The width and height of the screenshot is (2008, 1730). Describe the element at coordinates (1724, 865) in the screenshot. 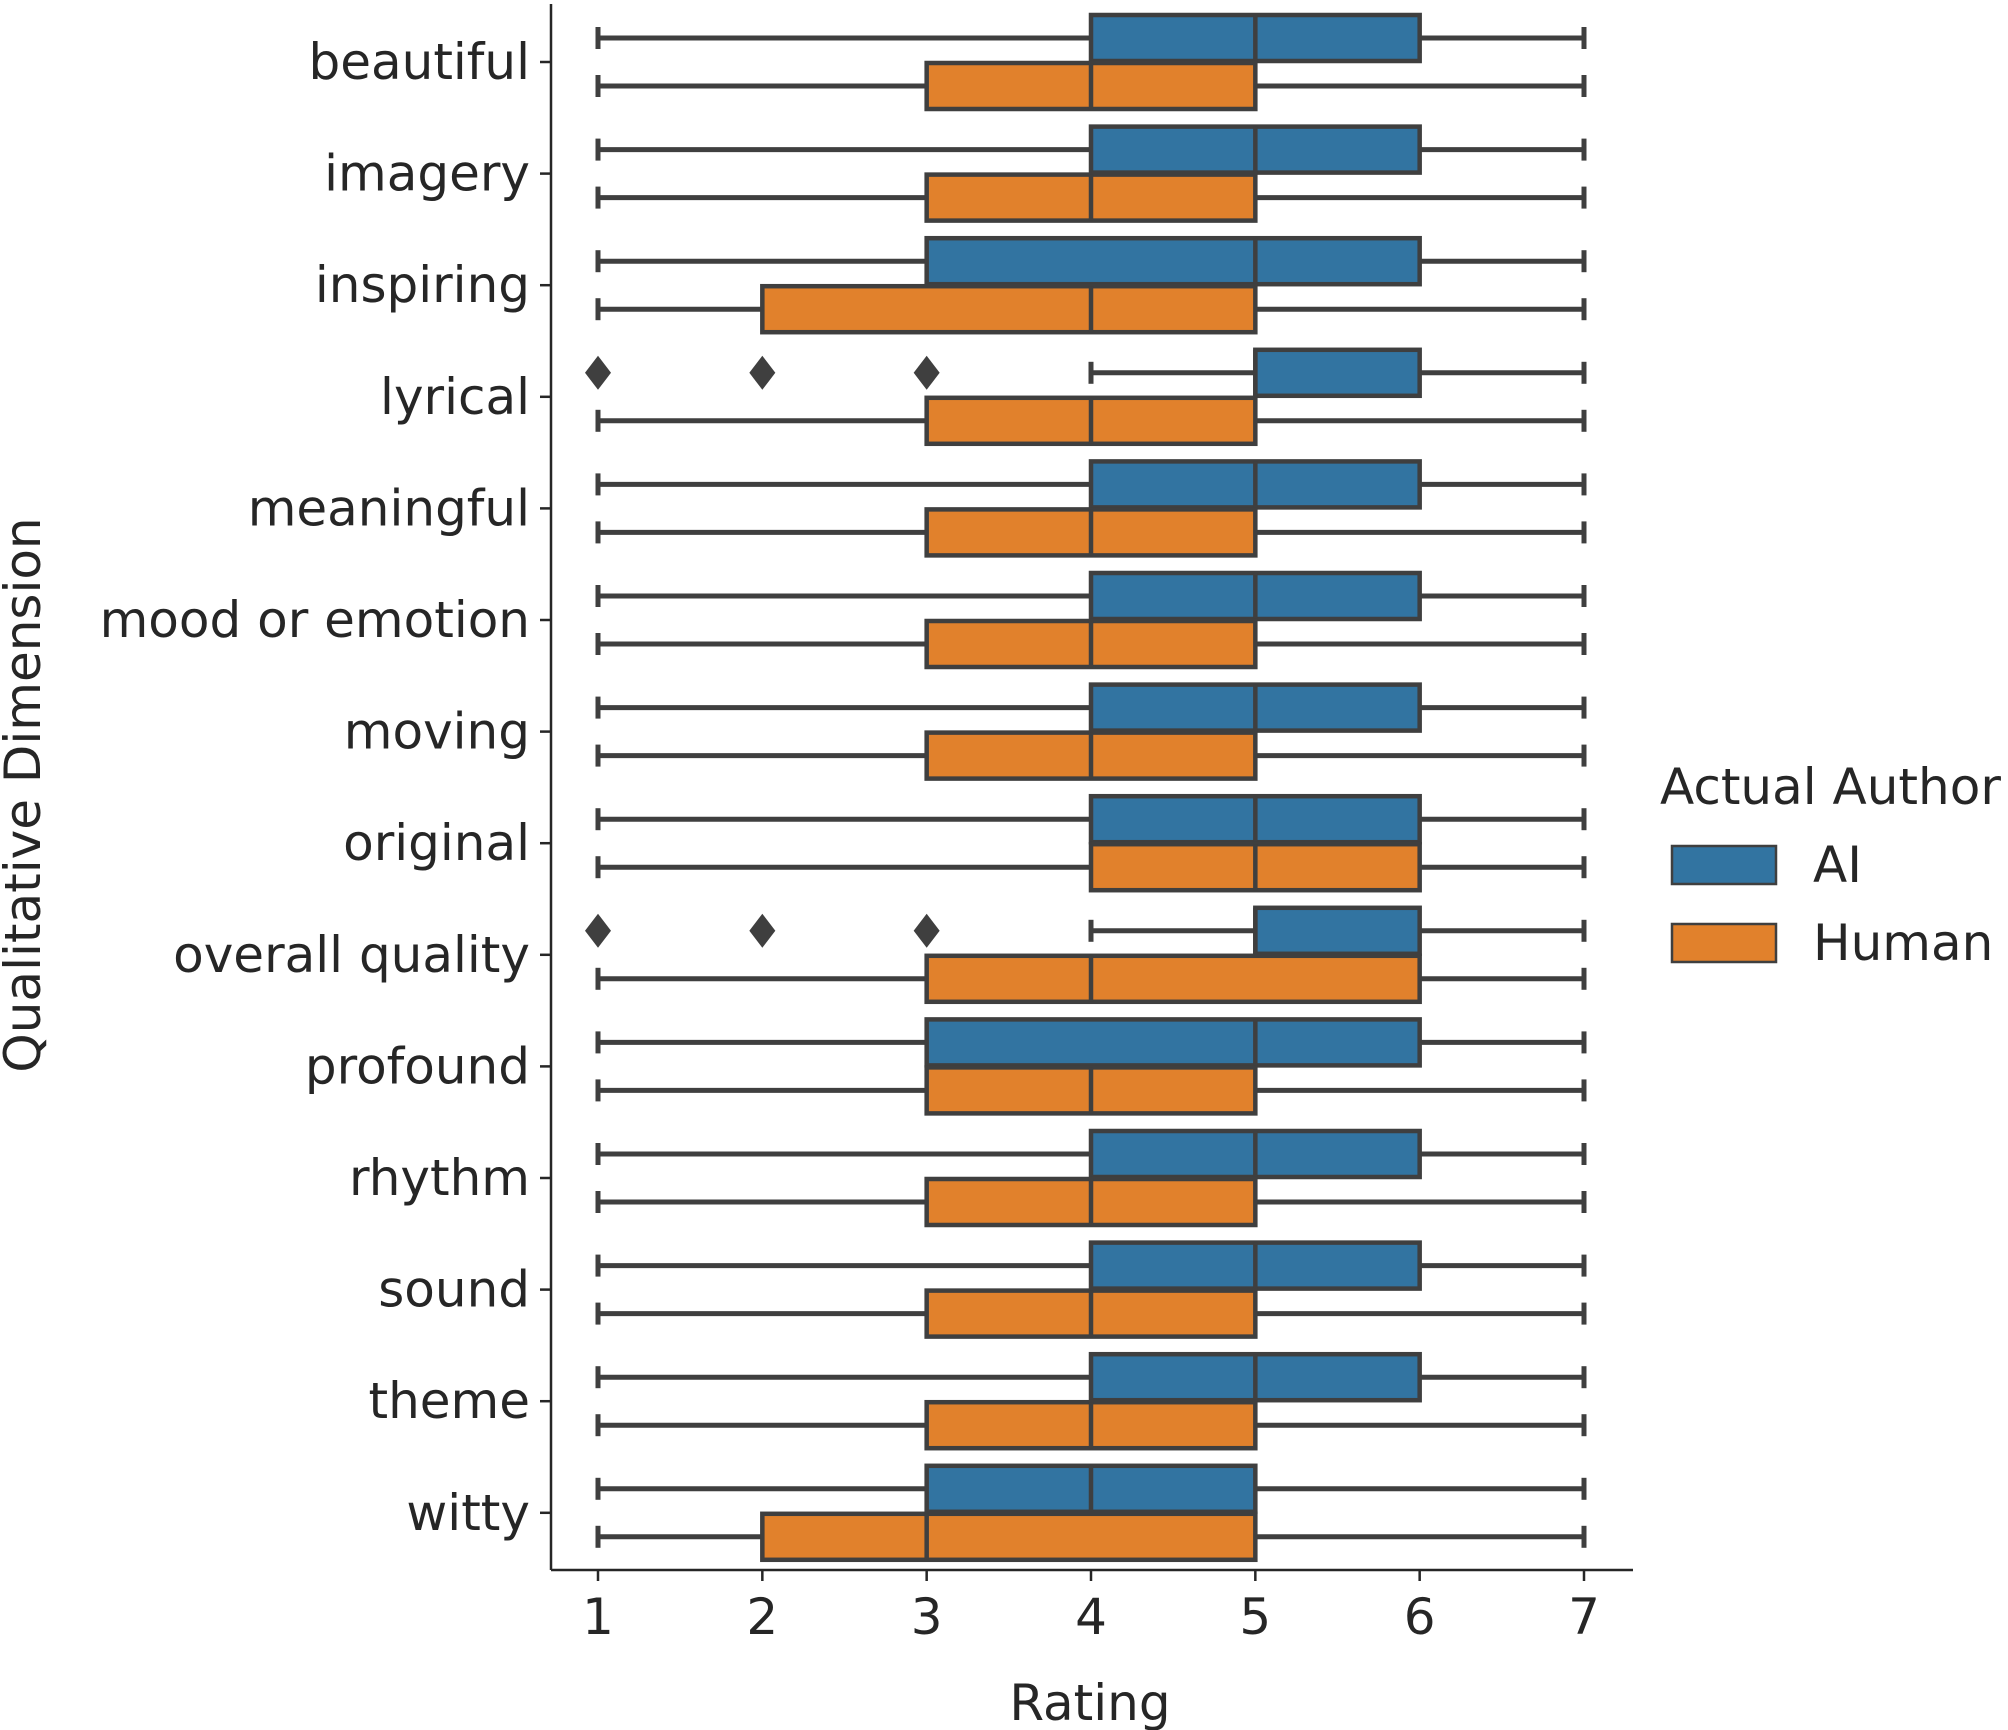

I see `legend-swatch-ai` at that location.